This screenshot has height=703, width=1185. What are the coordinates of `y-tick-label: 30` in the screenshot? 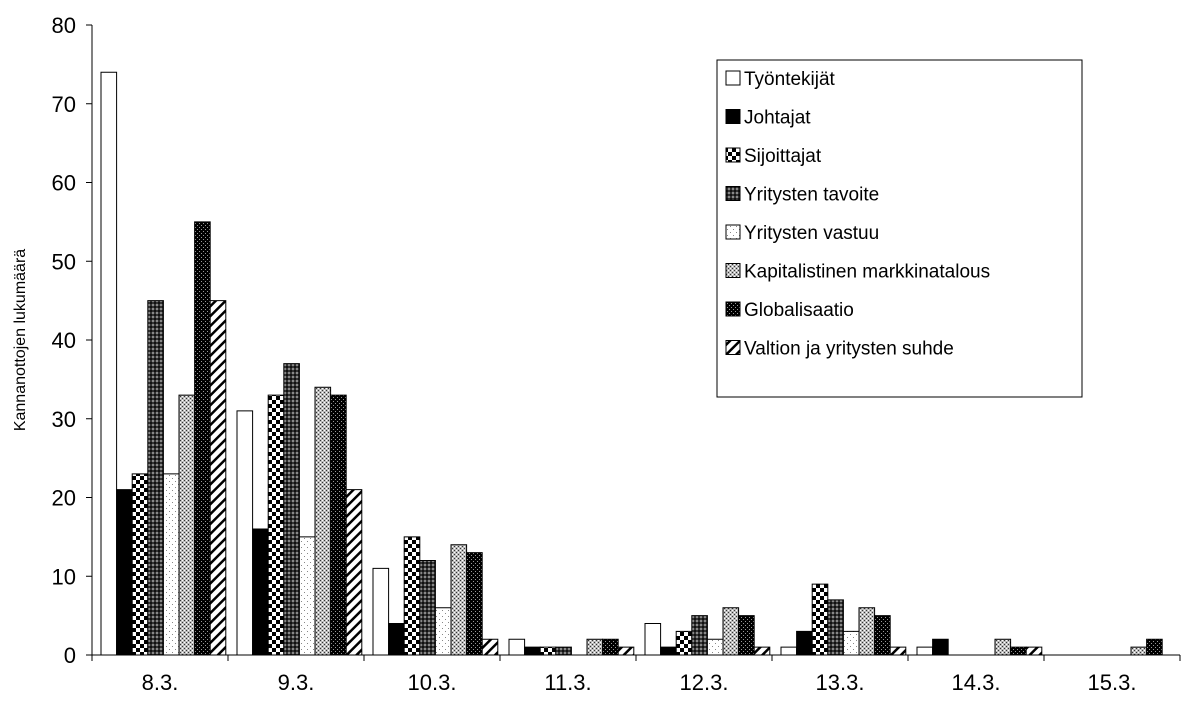 It's located at (64, 419).